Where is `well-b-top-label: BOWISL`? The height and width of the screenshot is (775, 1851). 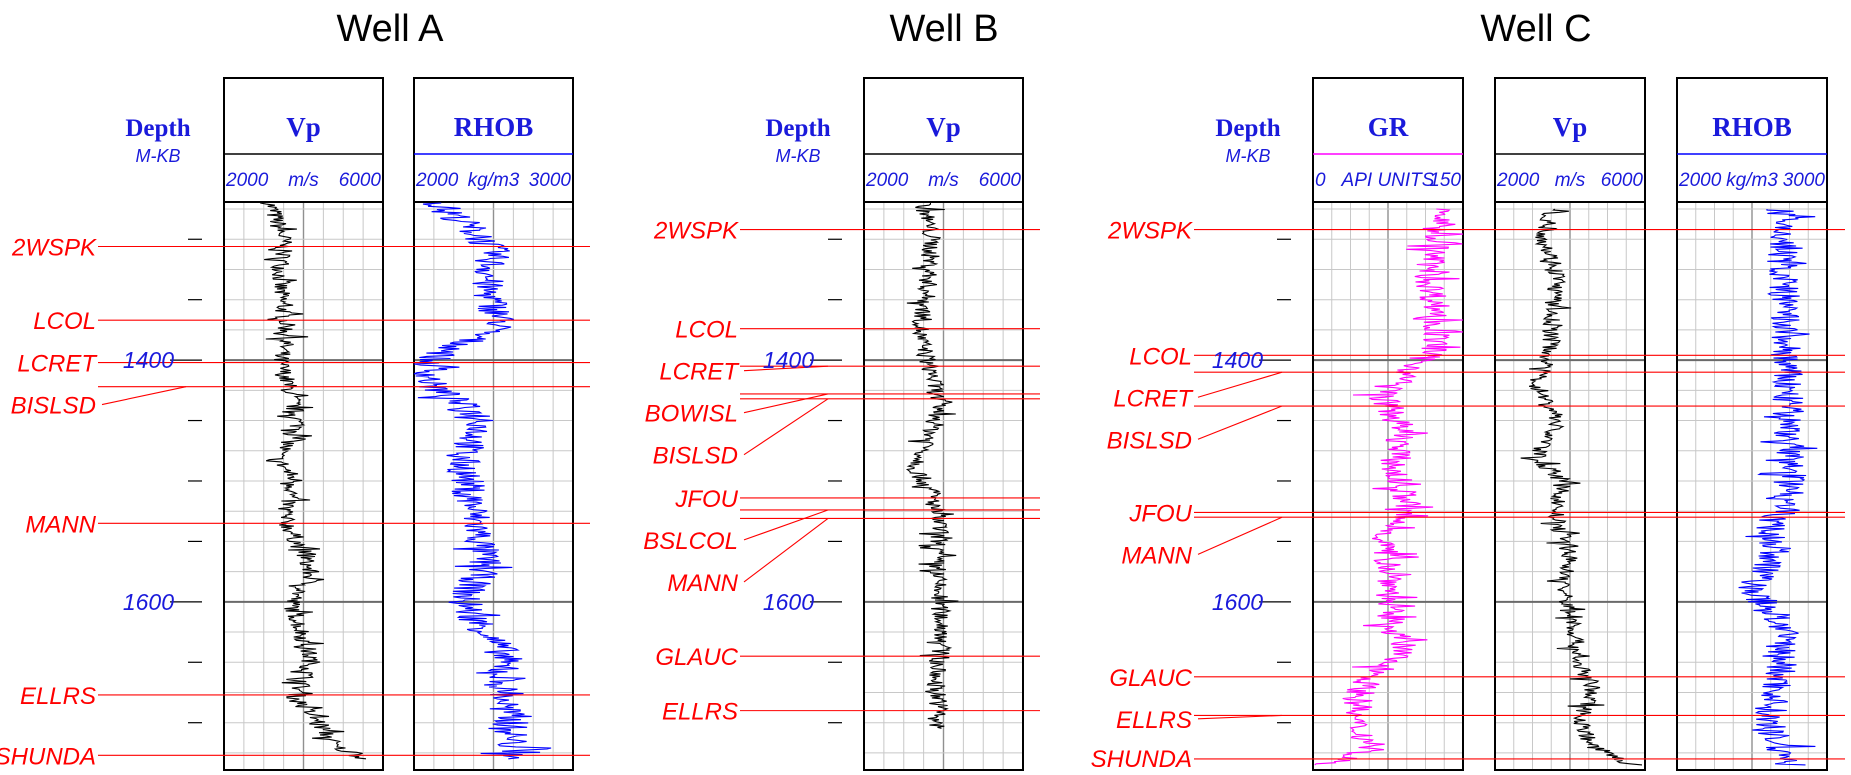
well-b-top-label: BOWISL is located at coordinates (691, 414).